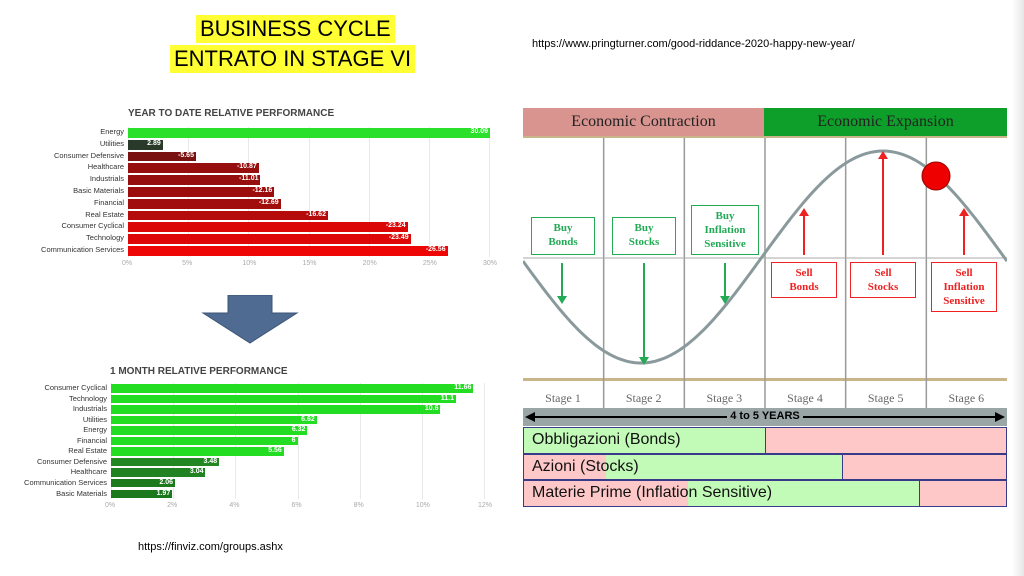 The width and height of the screenshot is (1024, 576). Describe the element at coordinates (293, 440) in the screenshot. I see `bar-value-label: 6` at that location.